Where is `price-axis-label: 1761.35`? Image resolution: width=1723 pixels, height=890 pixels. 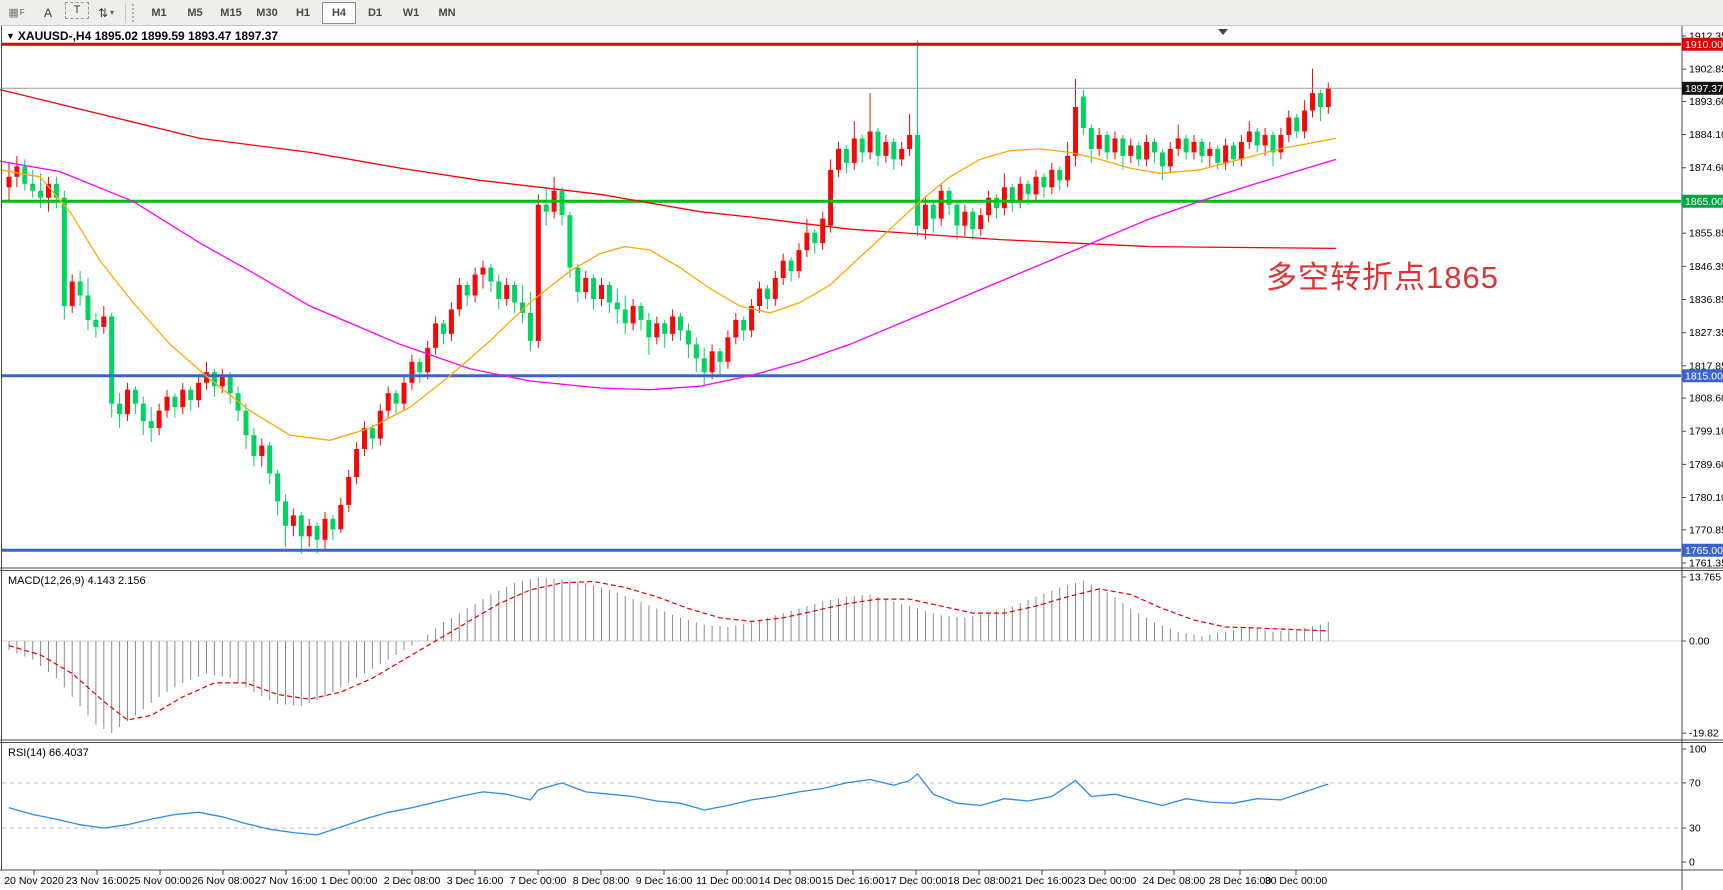
price-axis-label: 1761.35 is located at coordinates (1706, 563).